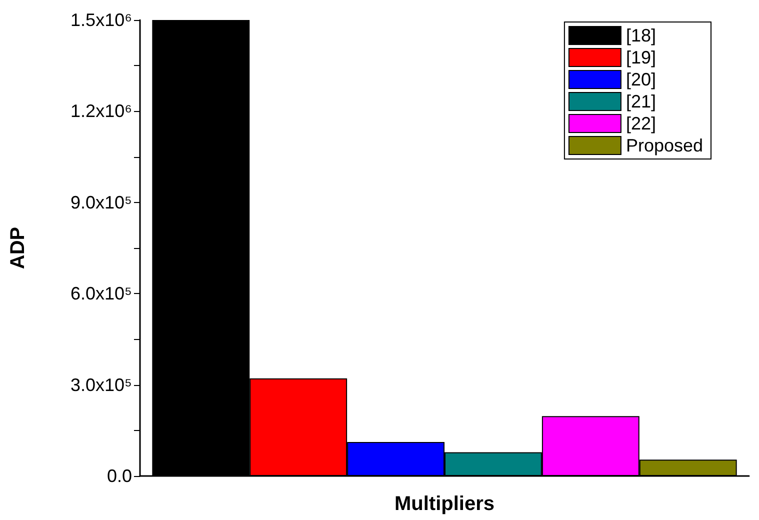  What do you see at coordinates (101, 384) in the screenshot?
I see `y-tick-label: 3.0x10⁵` at bounding box center [101, 384].